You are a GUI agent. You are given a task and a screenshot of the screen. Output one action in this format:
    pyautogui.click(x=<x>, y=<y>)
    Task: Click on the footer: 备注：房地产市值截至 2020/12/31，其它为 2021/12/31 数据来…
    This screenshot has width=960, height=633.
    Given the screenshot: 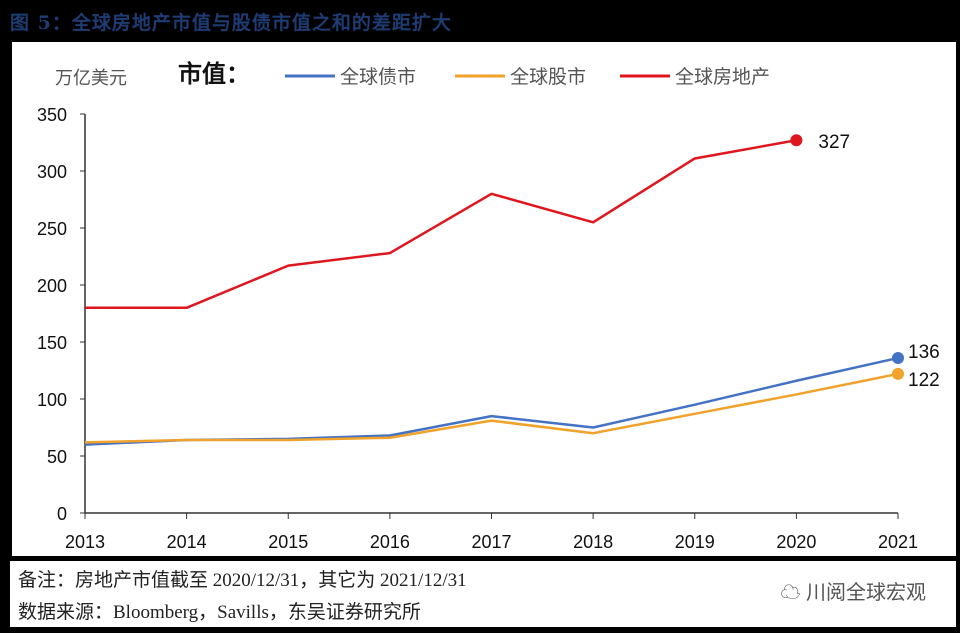 What is the action you would take?
    pyautogui.click(x=483, y=594)
    